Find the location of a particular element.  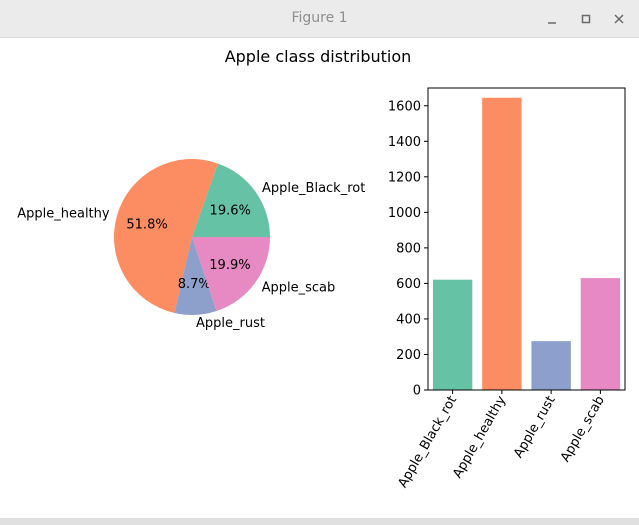

pie-slice-apple-scab is located at coordinates (231, 274).